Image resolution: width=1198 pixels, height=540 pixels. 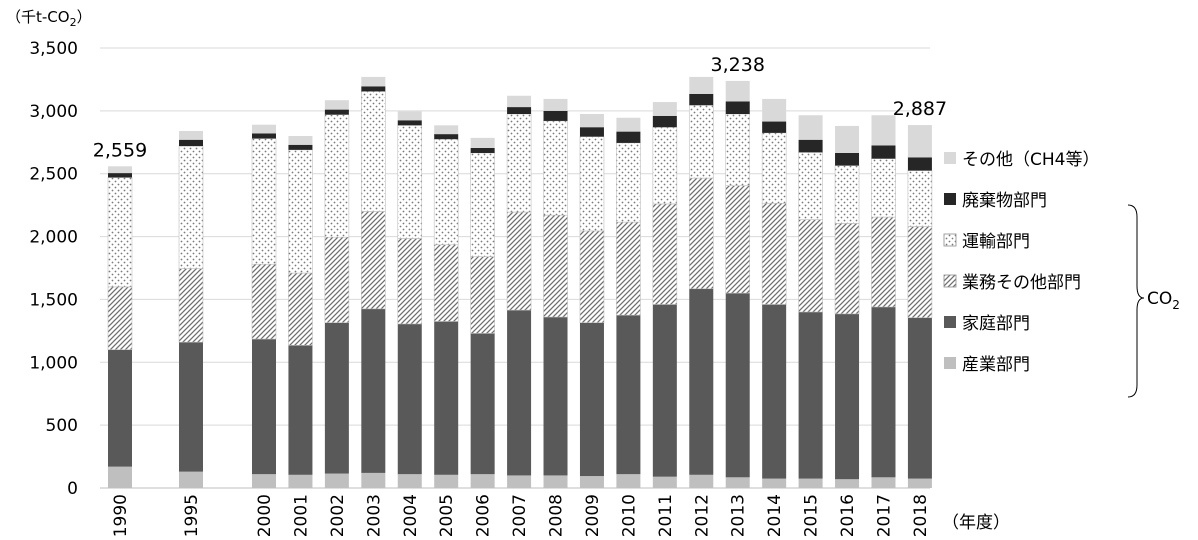 I want to click on data-labels: 2,559 3,238 2,887, so click(x=520, y=107).